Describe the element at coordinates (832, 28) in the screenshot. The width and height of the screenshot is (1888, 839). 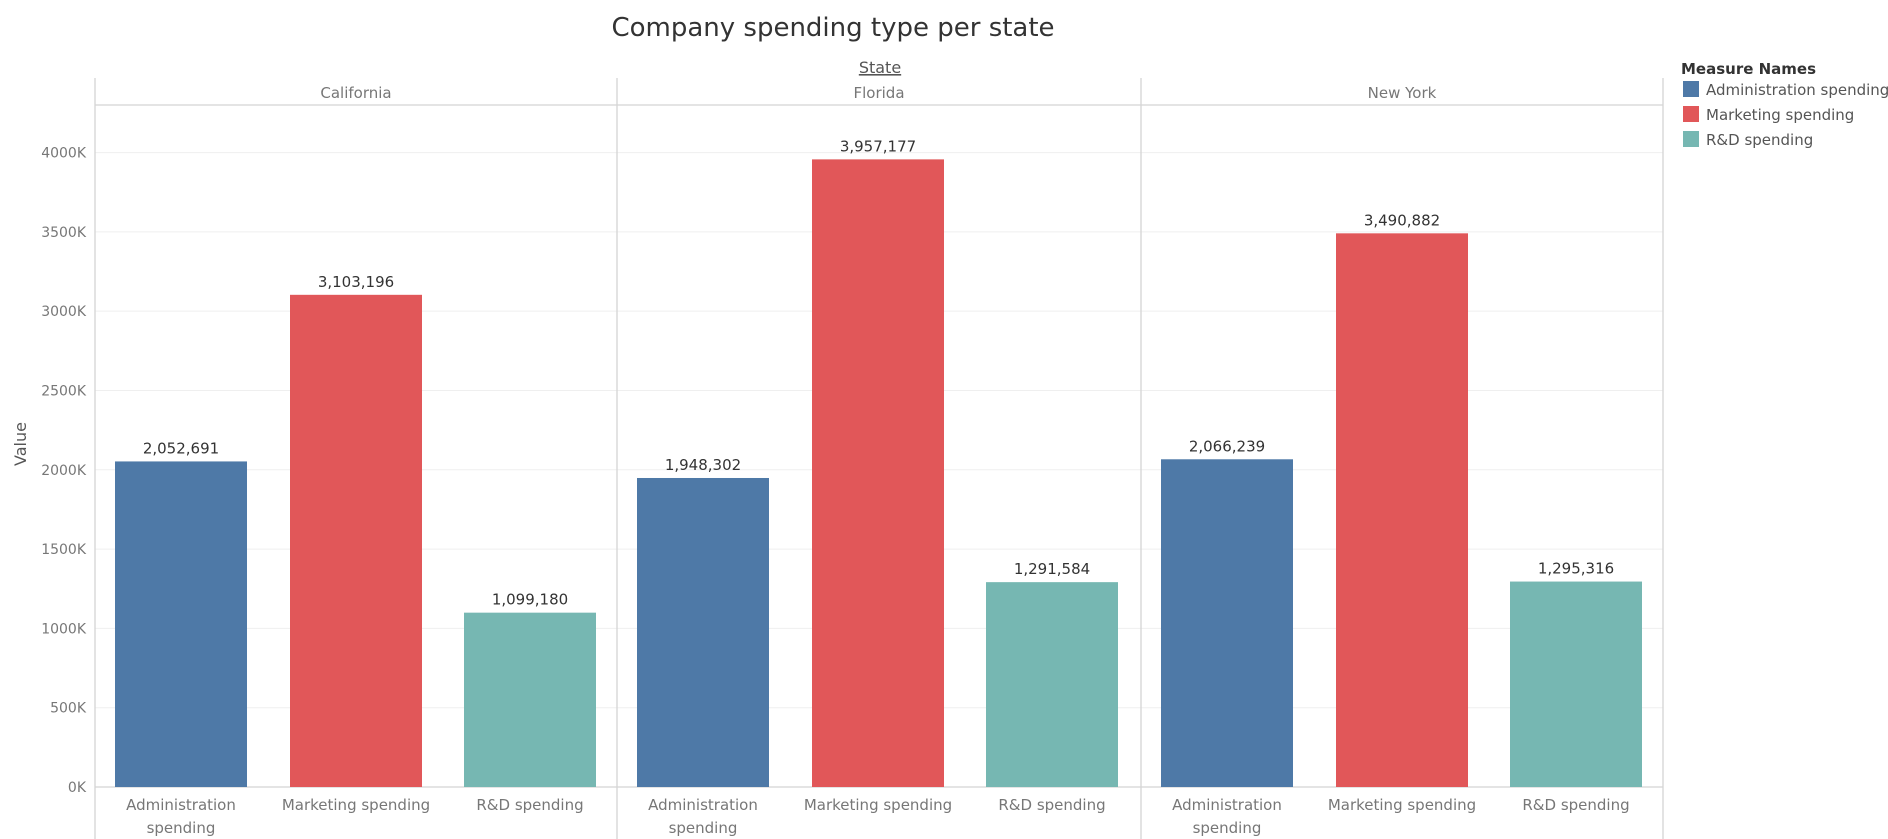
I see `chart-title: Company spending type per state` at that location.